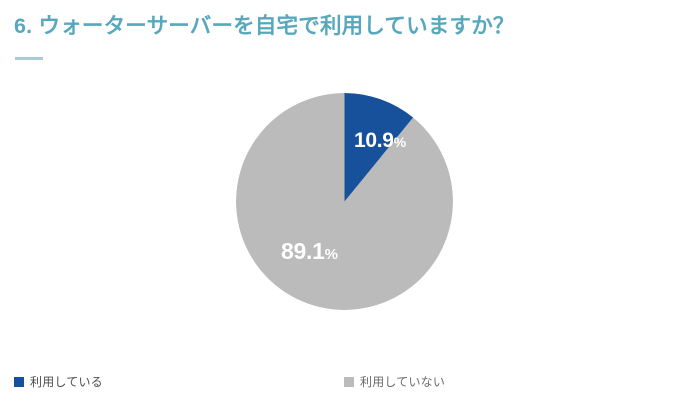 Image resolution: width=700 pixels, height=413 pixels. What do you see at coordinates (374, 140) in the screenshot?
I see `pie-label-using-value: 10.9` at bounding box center [374, 140].